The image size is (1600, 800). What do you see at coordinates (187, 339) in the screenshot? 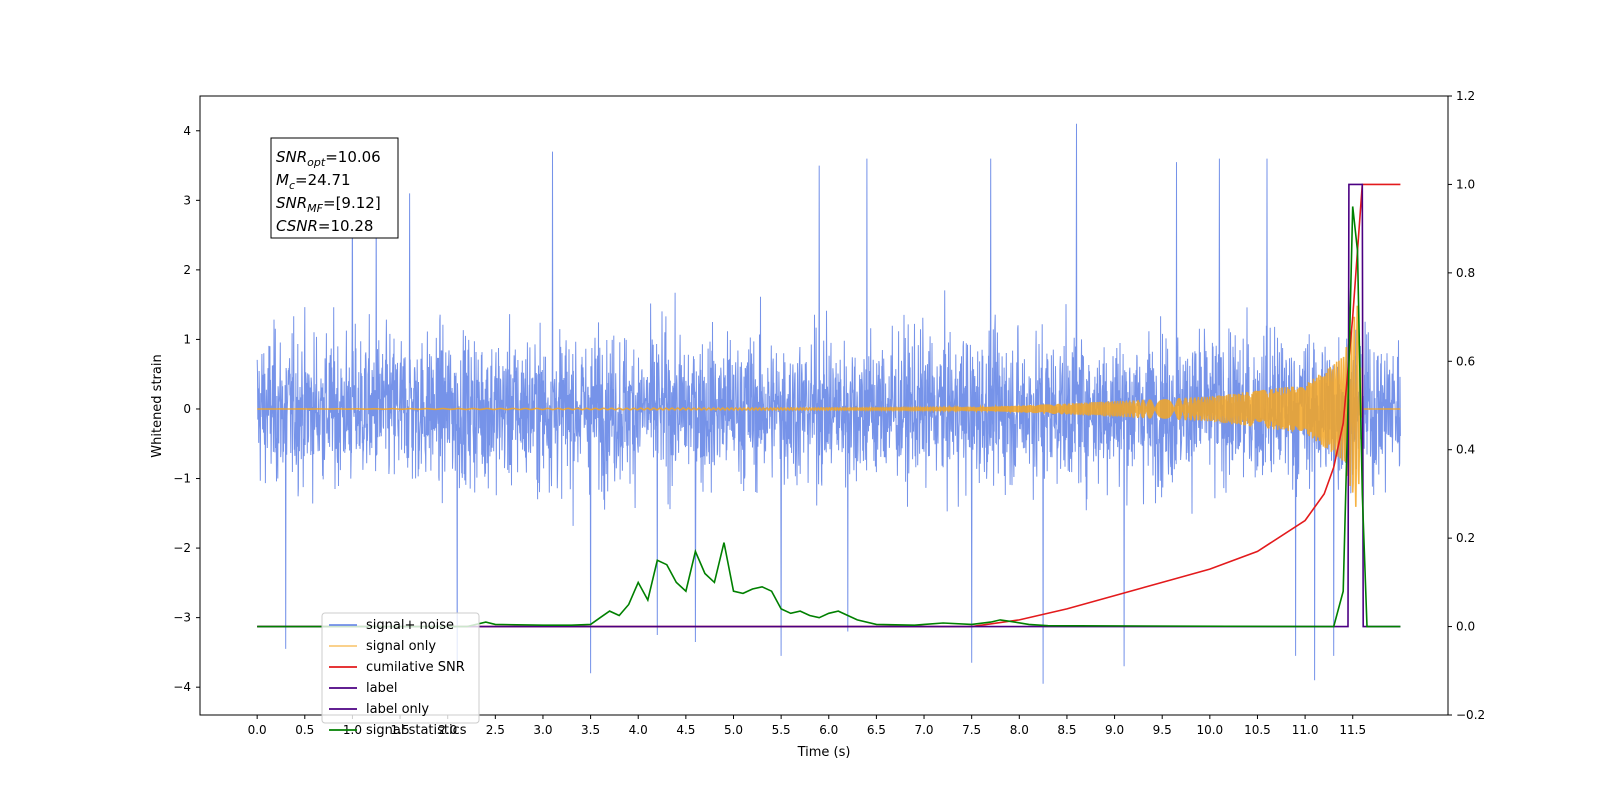
I see `y-tick-label: 1` at bounding box center [187, 339].